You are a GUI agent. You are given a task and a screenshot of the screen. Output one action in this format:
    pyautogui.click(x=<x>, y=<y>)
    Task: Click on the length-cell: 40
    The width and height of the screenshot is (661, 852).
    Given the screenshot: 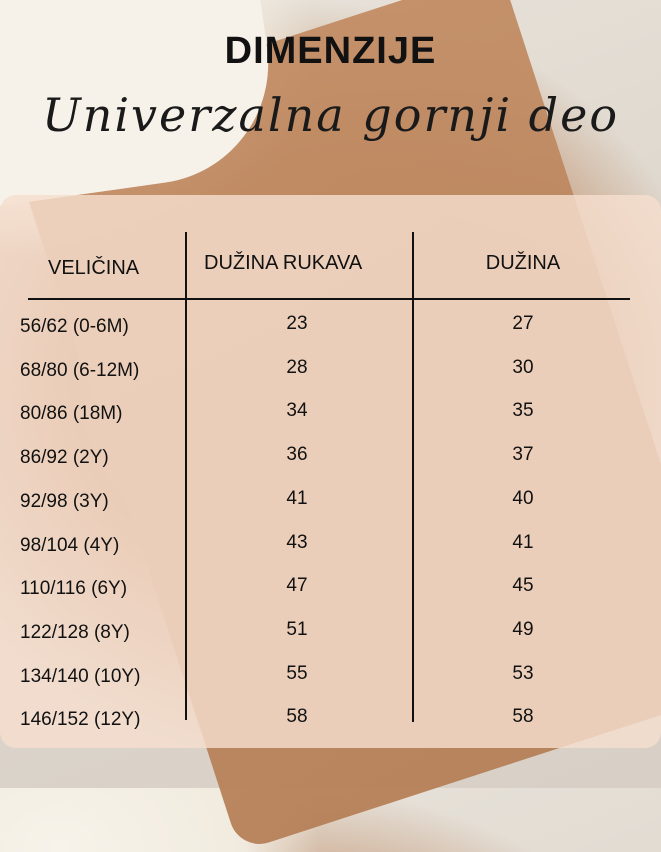 What is the action you would take?
    pyautogui.click(x=523, y=498)
    